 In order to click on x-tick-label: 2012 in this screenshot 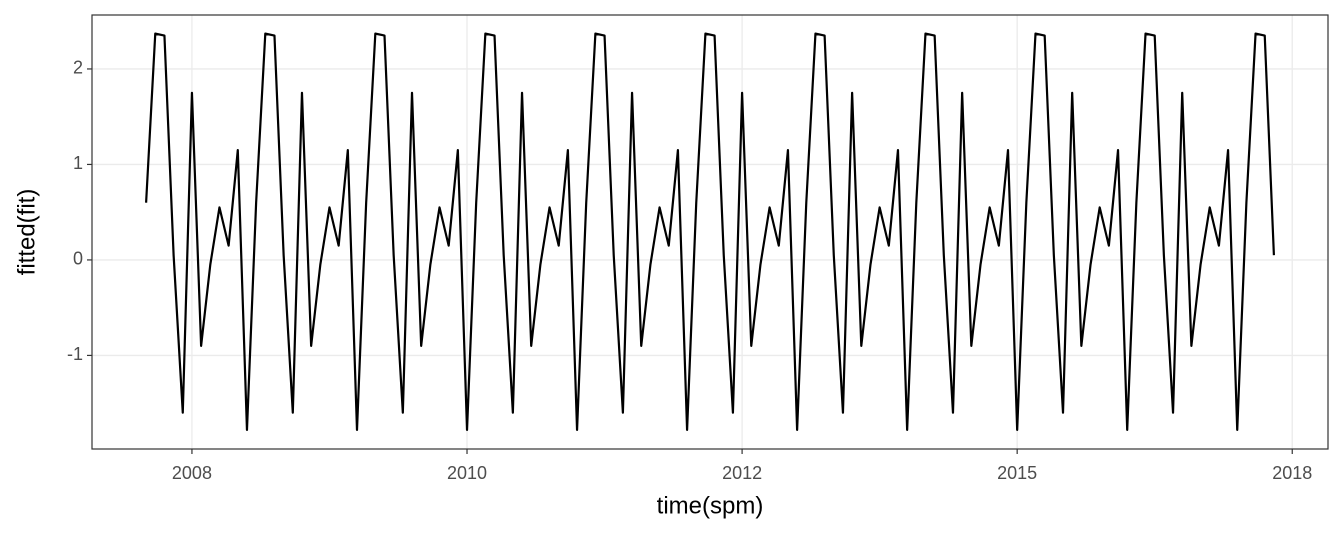, I will do `click(742, 473)`.